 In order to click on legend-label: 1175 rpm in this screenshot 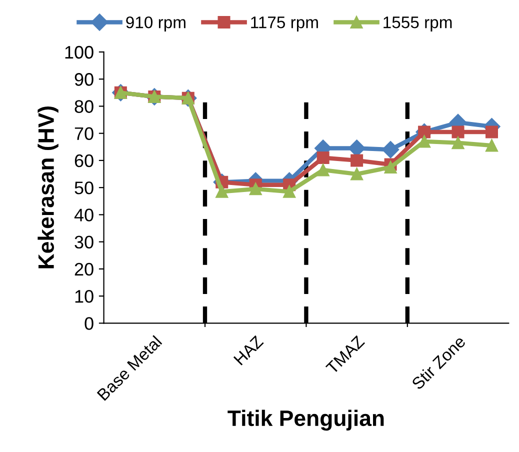, I will do `click(284, 24)`.